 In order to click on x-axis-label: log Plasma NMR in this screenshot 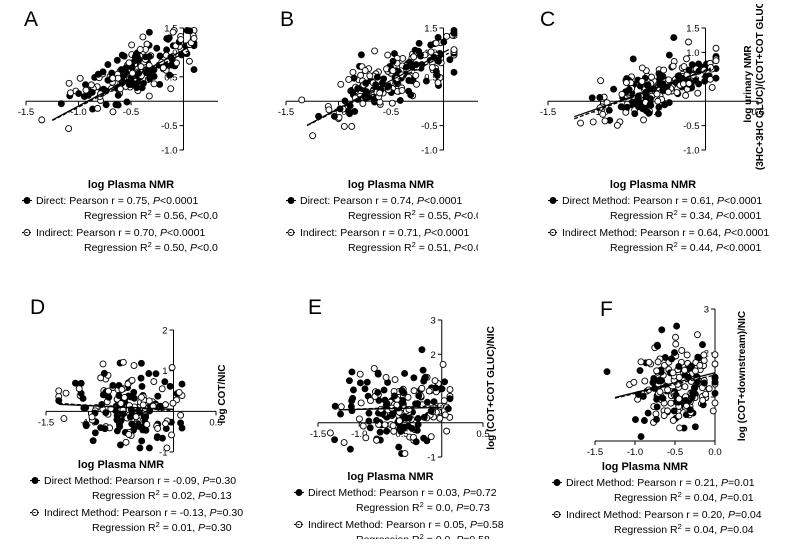, I will do `click(121, 465)`.